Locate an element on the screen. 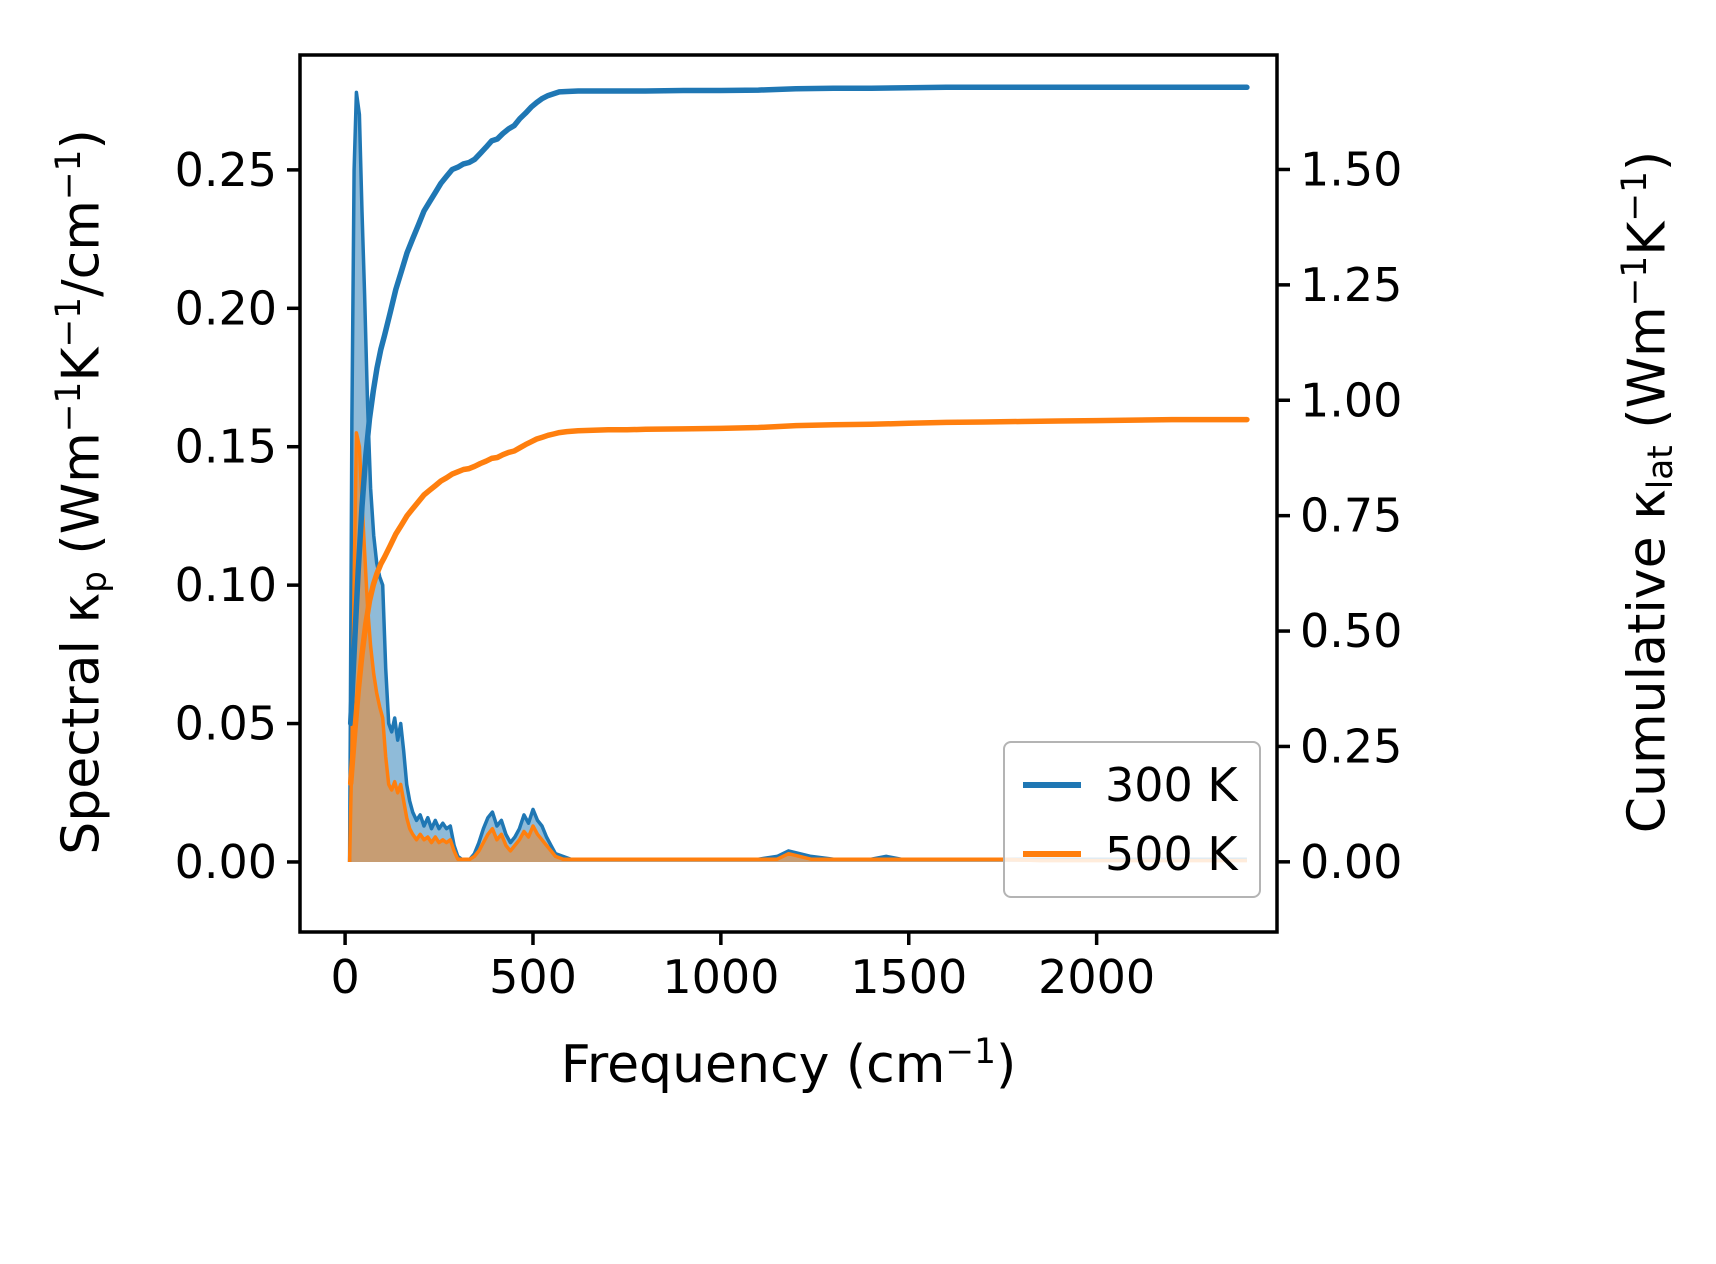 The image size is (1716, 1264). svg-text: 0.20 is located at coordinates (226, 308).